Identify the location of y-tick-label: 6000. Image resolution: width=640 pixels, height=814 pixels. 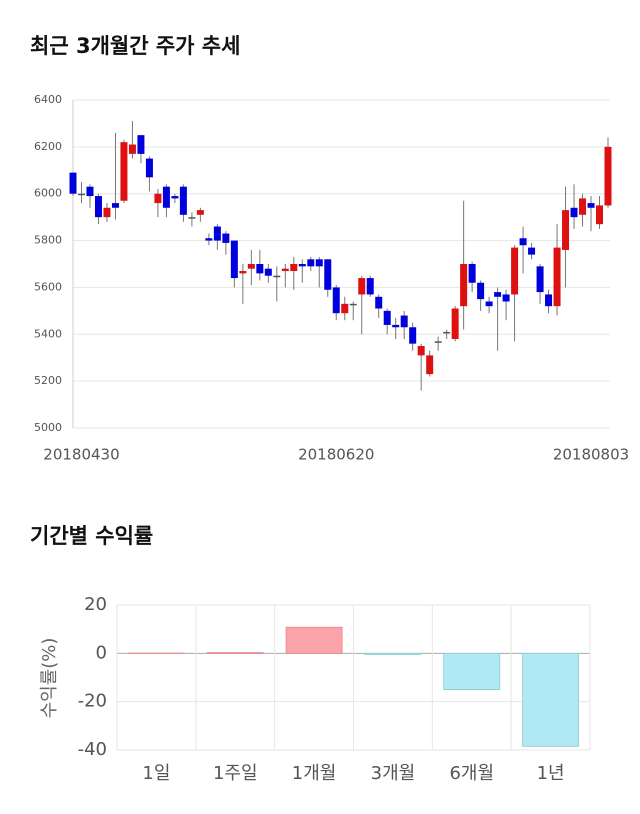
(48, 193).